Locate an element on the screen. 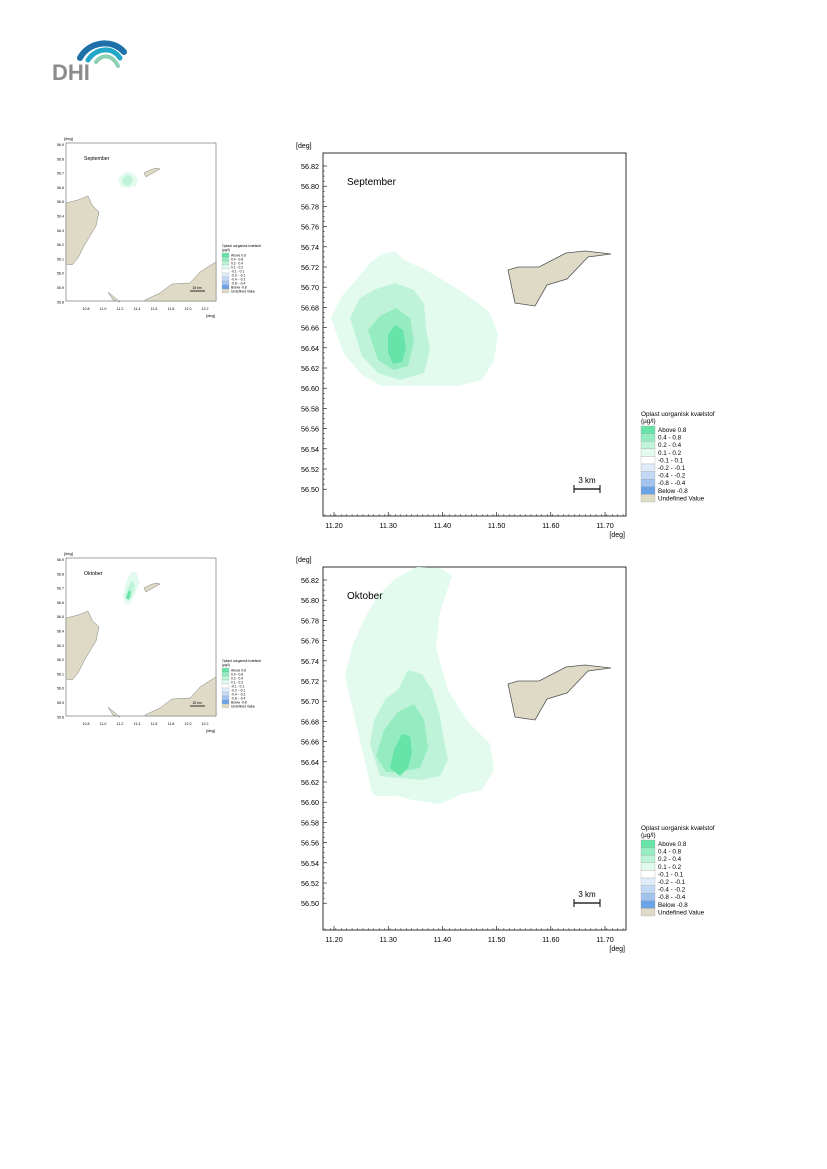 The image size is (827, 1169). overview-scale-label: 15 km is located at coordinates (196, 288).